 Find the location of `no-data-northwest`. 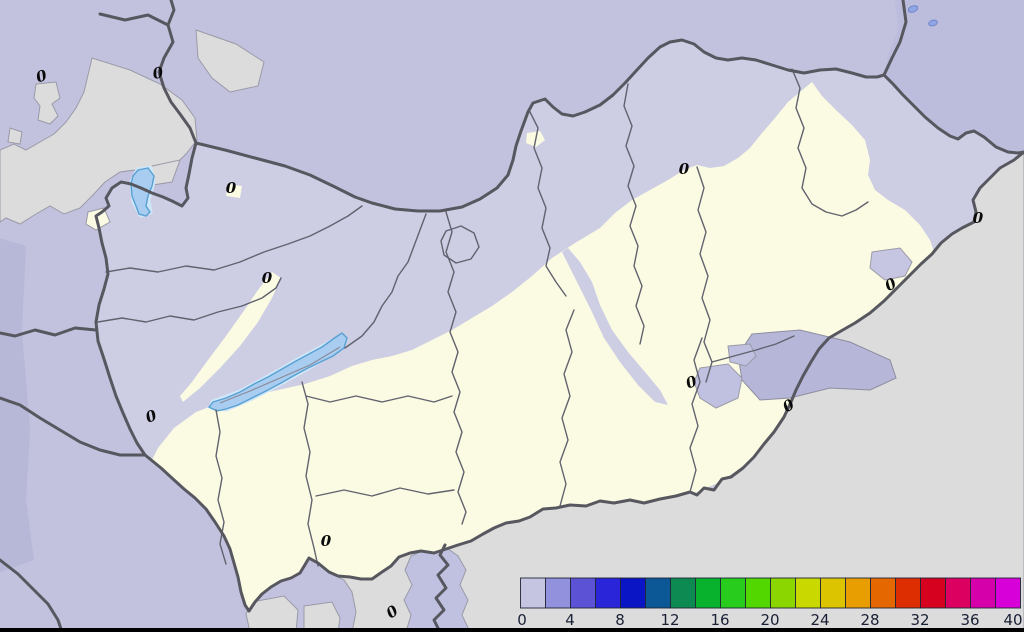

no-data-northwest is located at coordinates (99, 141).